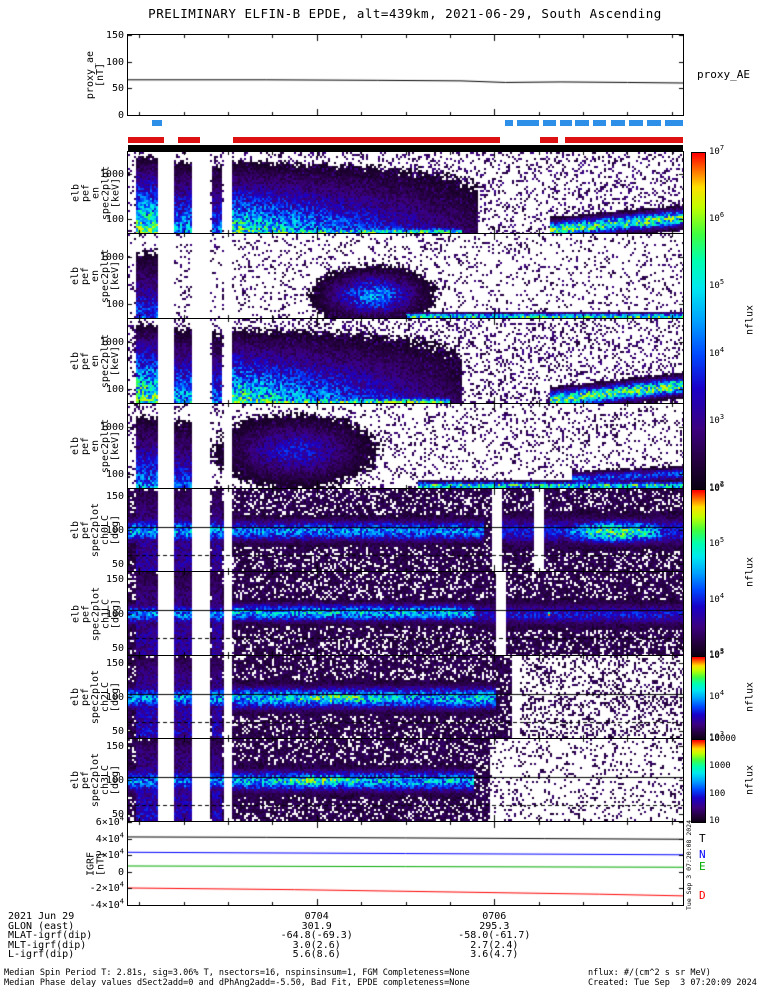  I want to click on bottom-axis-row-label: L-igrf(dip), so click(41, 954).